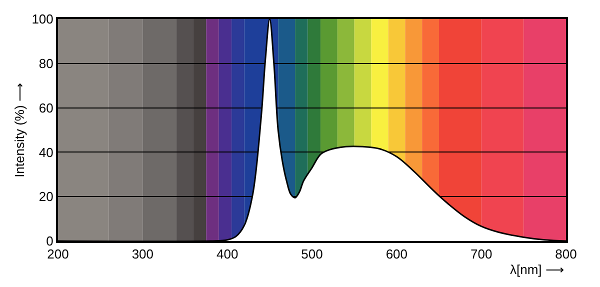 This screenshot has height=287, width=600. What do you see at coordinates (46, 108) in the screenshot?
I see `y-tick-label: 60` at bounding box center [46, 108].